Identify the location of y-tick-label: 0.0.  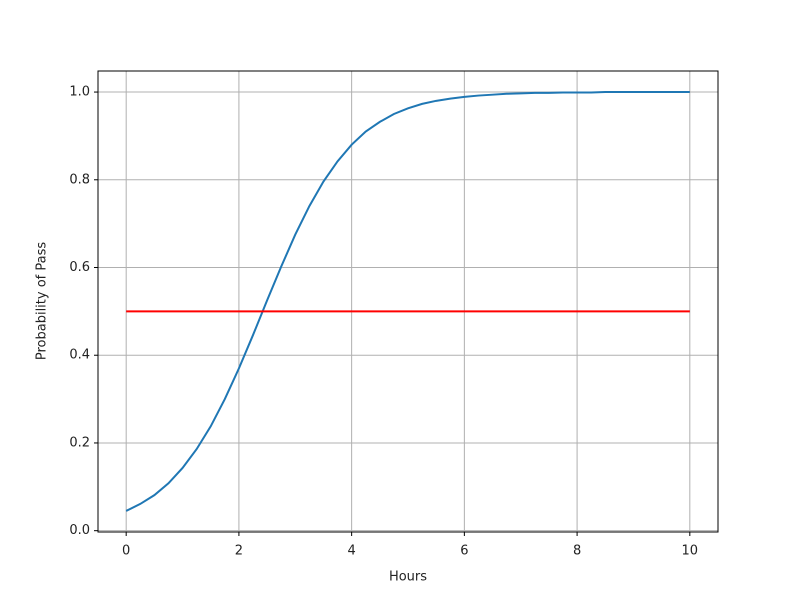
(79, 530).